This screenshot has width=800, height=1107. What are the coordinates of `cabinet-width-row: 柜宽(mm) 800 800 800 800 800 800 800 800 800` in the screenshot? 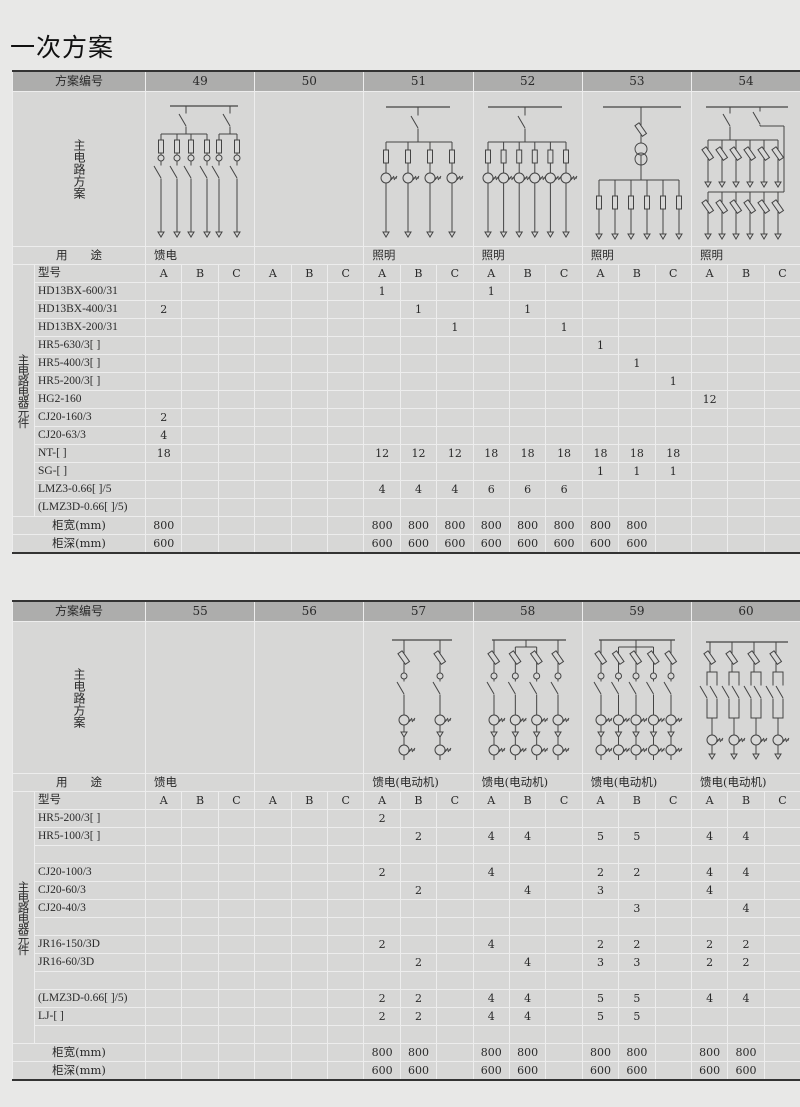 It's located at (405, 525).